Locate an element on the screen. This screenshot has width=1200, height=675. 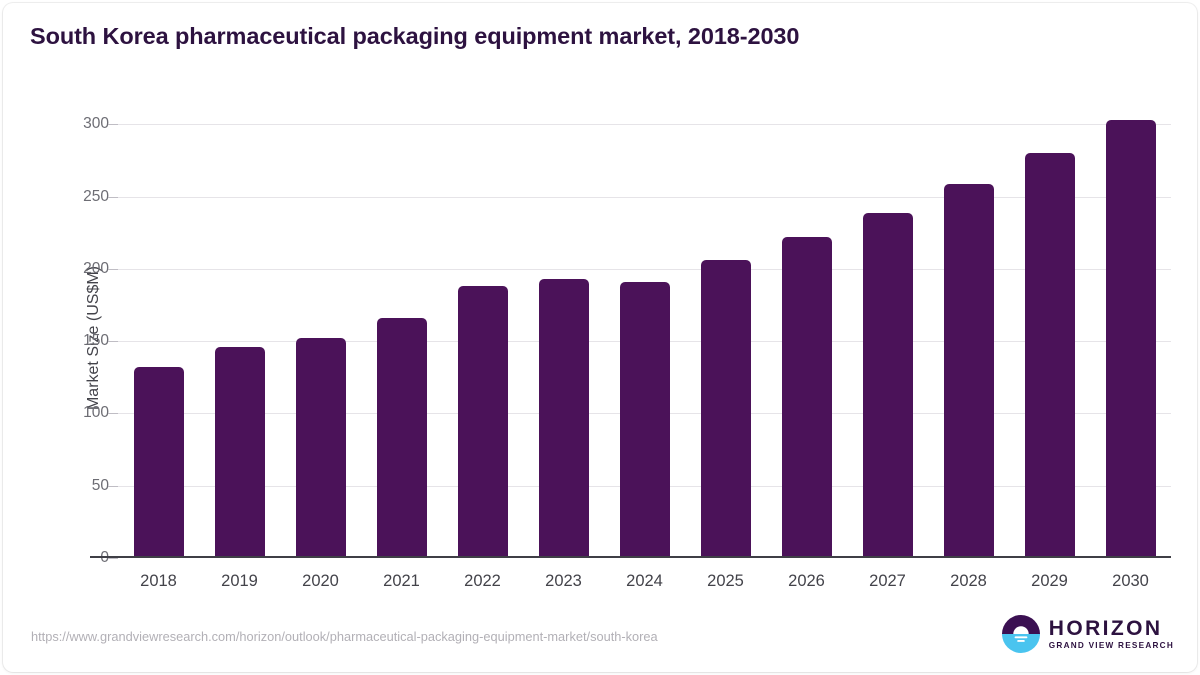
x-axis-tick-label: 2026 is located at coordinates (806, 581).